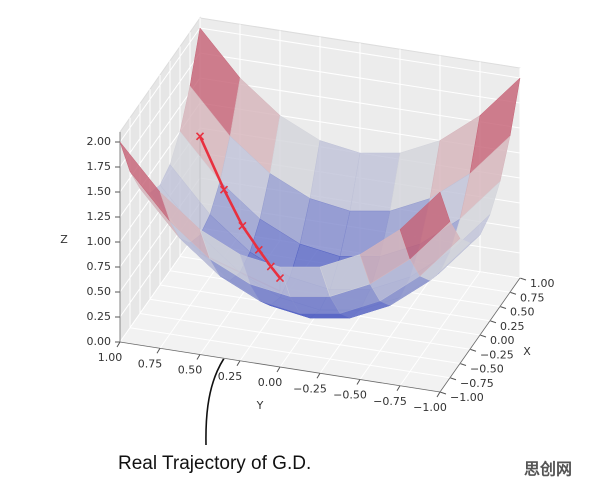 Image resolution: width=596 pixels, height=490 pixels. What do you see at coordinates (512, 326) in the screenshot?
I see `x-tick-label: 0.25` at bounding box center [512, 326].